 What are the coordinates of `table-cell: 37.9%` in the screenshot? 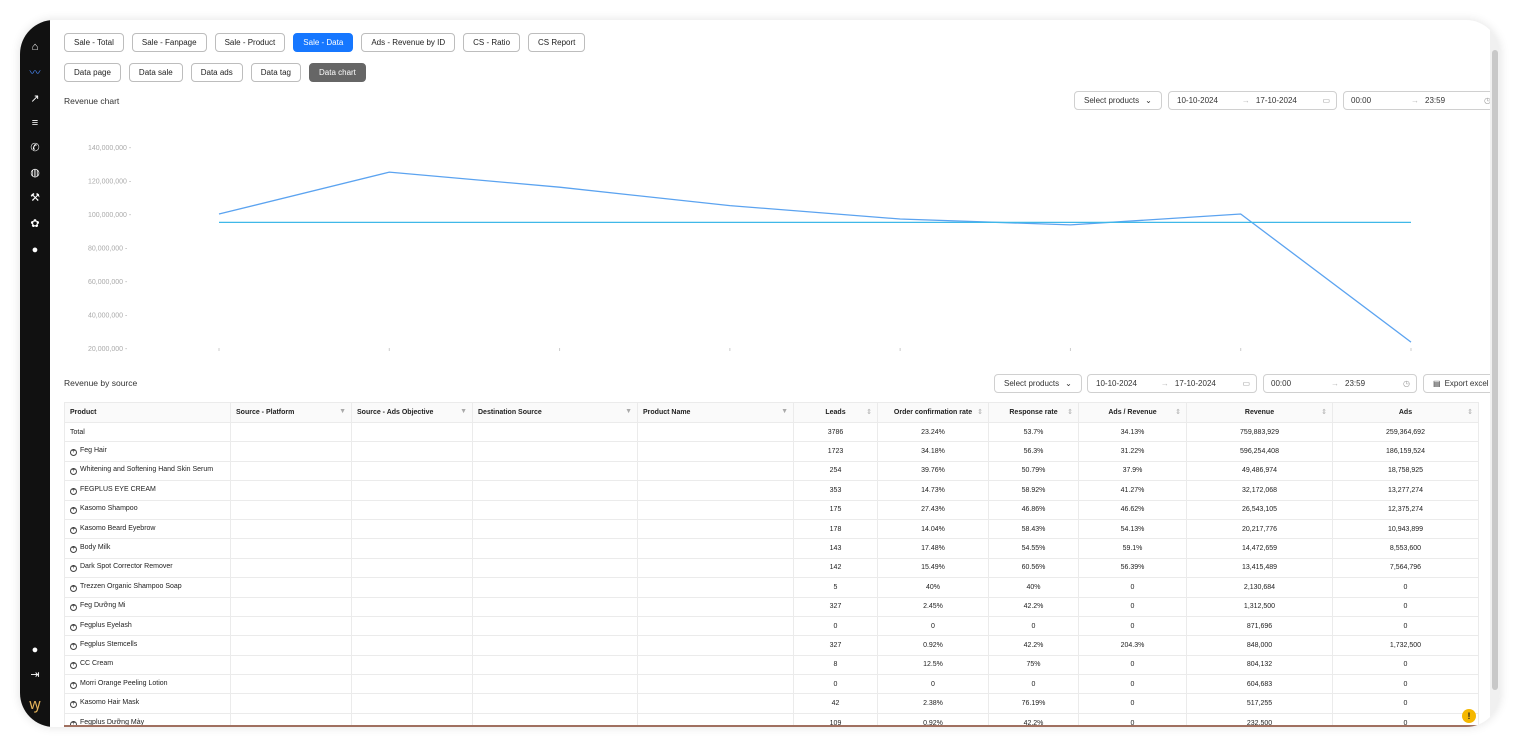 It's located at (1132, 471).